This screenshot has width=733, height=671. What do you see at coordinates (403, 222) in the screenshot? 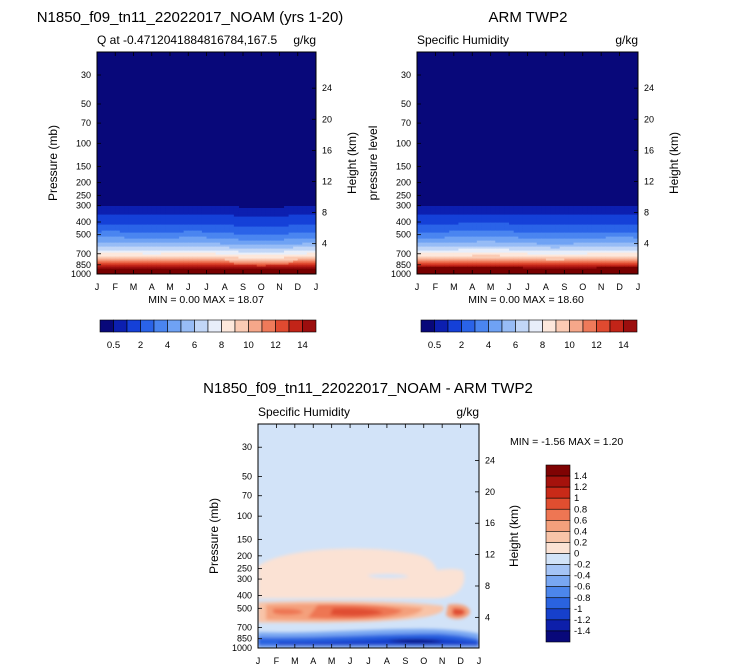
I see `panel-obs-ytick-label: 400` at bounding box center [403, 222].